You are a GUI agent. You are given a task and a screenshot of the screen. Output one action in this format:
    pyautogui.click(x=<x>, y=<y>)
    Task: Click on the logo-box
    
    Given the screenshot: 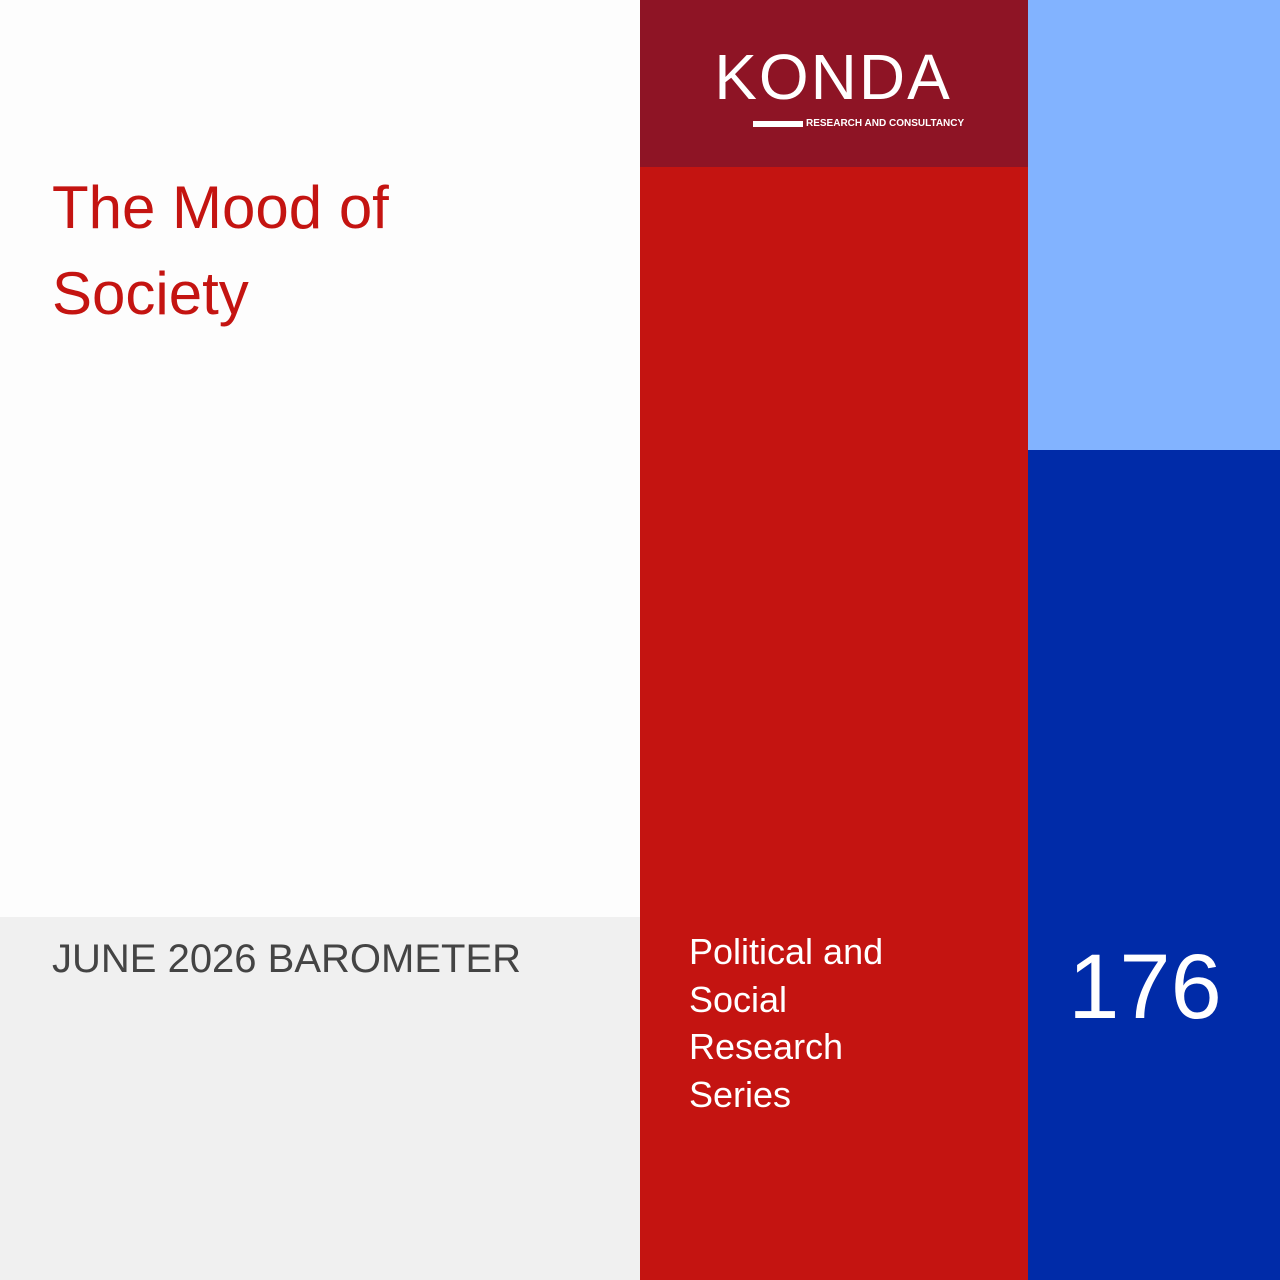 What is the action you would take?
    pyautogui.click(x=834, y=83)
    